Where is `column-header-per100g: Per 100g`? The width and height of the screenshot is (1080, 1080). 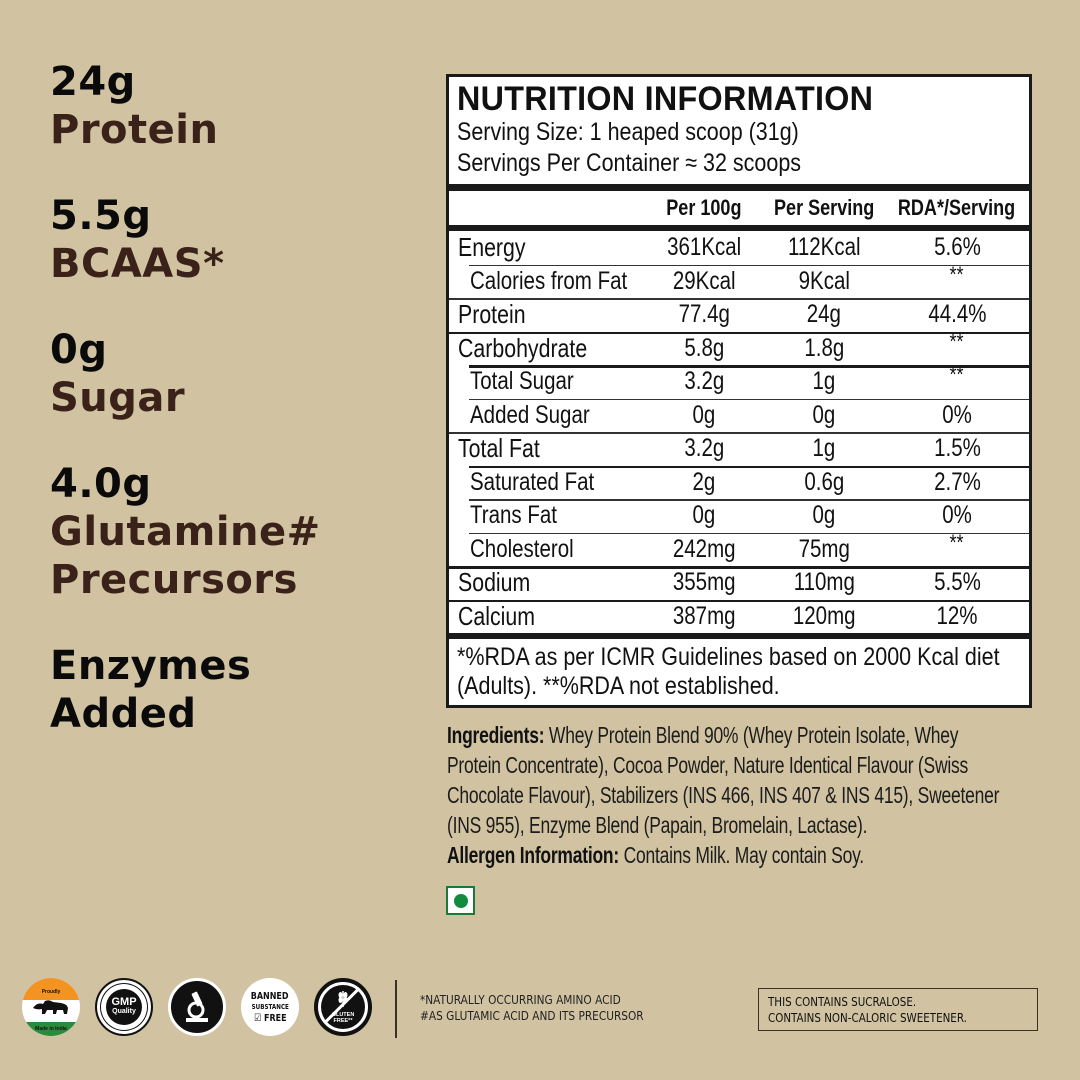
column-header-per100g: Per 100g is located at coordinates (704, 208).